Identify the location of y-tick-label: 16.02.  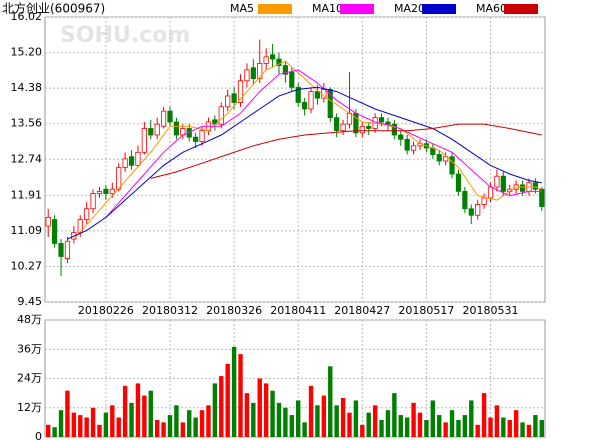
(27, 16).